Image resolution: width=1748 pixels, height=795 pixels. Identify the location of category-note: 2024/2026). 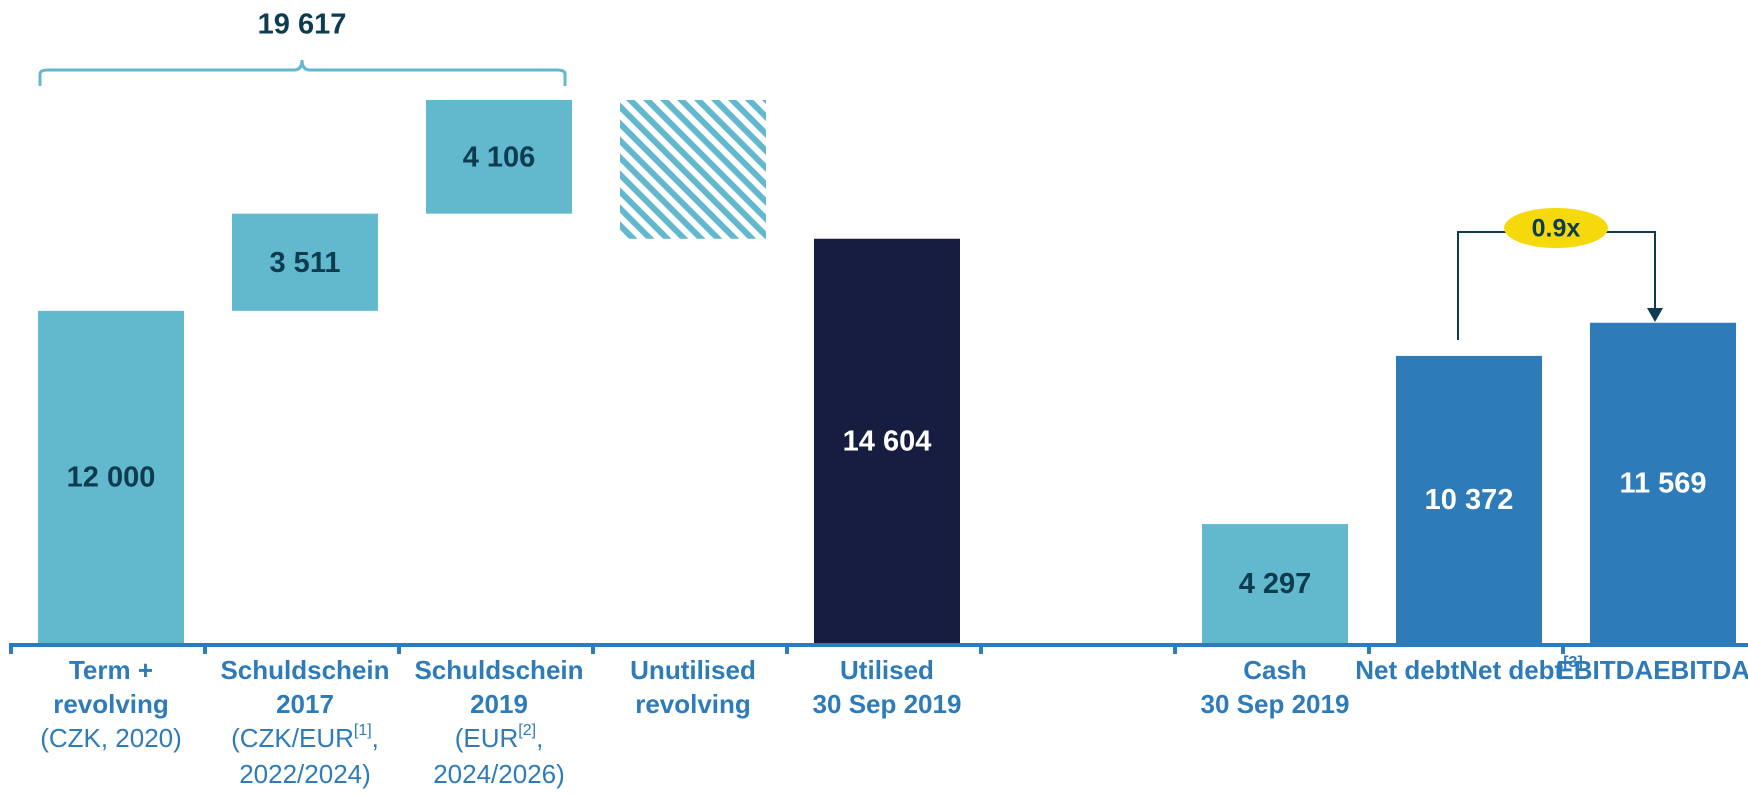
(499, 774).